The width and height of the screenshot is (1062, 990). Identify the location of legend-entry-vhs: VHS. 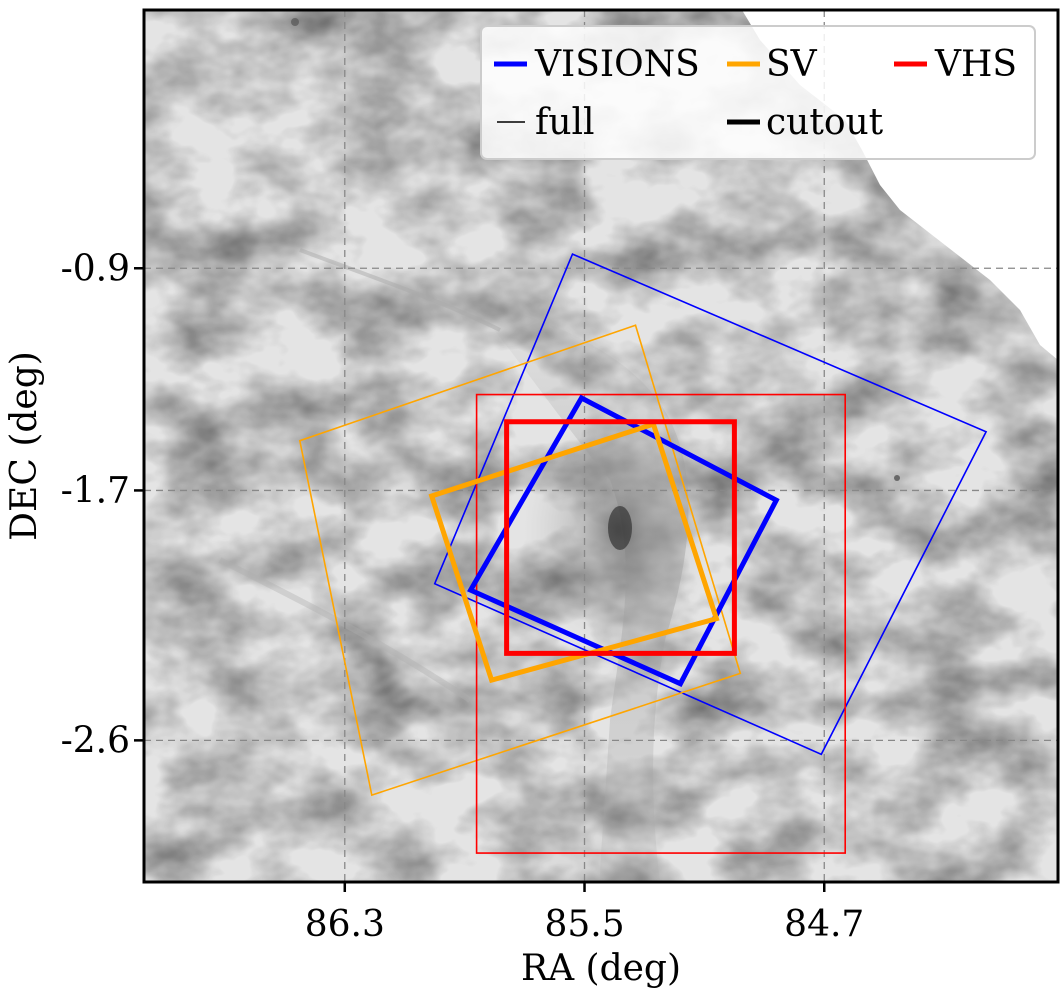
(955, 64).